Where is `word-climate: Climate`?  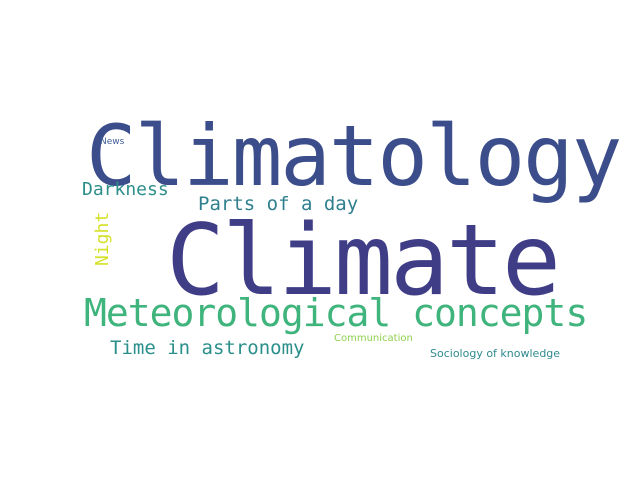
word-climate: Climate is located at coordinates (363, 261).